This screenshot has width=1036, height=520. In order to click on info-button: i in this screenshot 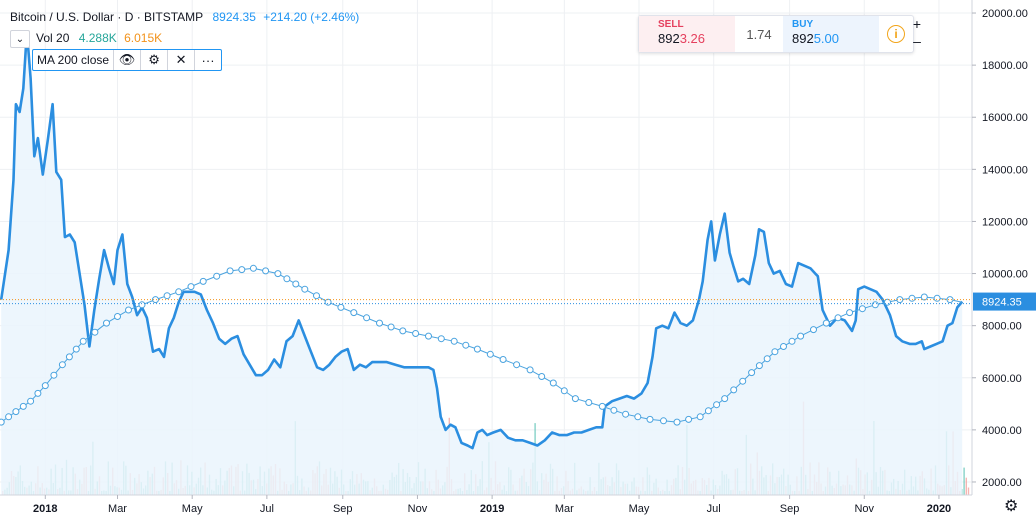, I will do `click(896, 34)`.